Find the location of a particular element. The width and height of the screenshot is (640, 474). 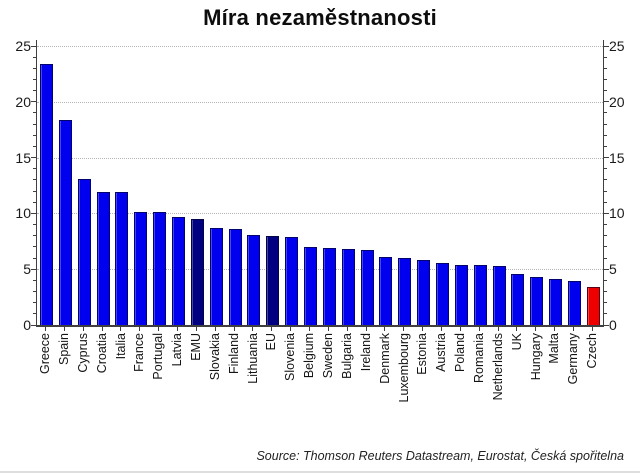

chart-title: Míra nezaměstnanosti is located at coordinates (320, 17).